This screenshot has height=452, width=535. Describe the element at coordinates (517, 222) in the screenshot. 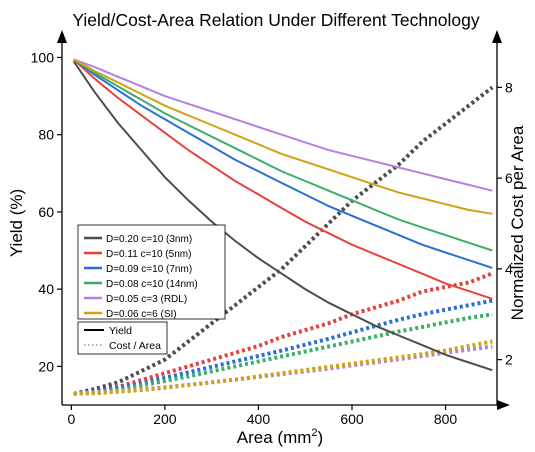

I see `y2-axis-label: Normalized Cost per Area` at that location.